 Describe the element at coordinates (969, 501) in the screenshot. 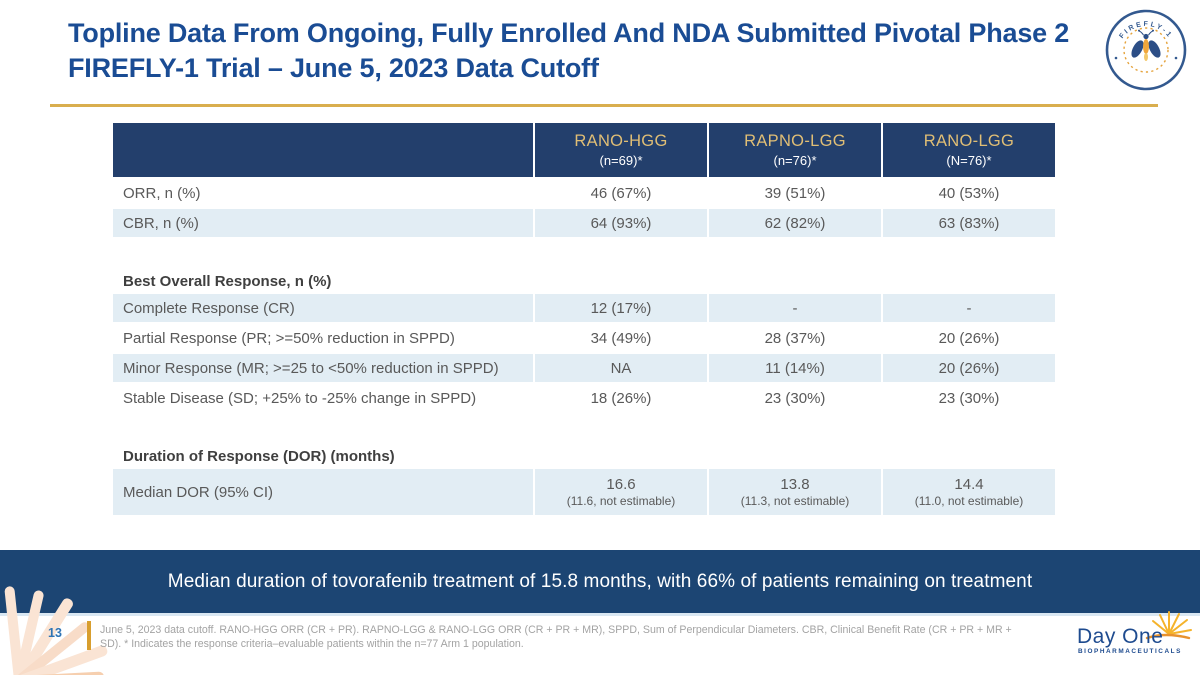

I see `confidence-interval: (11.0, not estimable)` at that location.